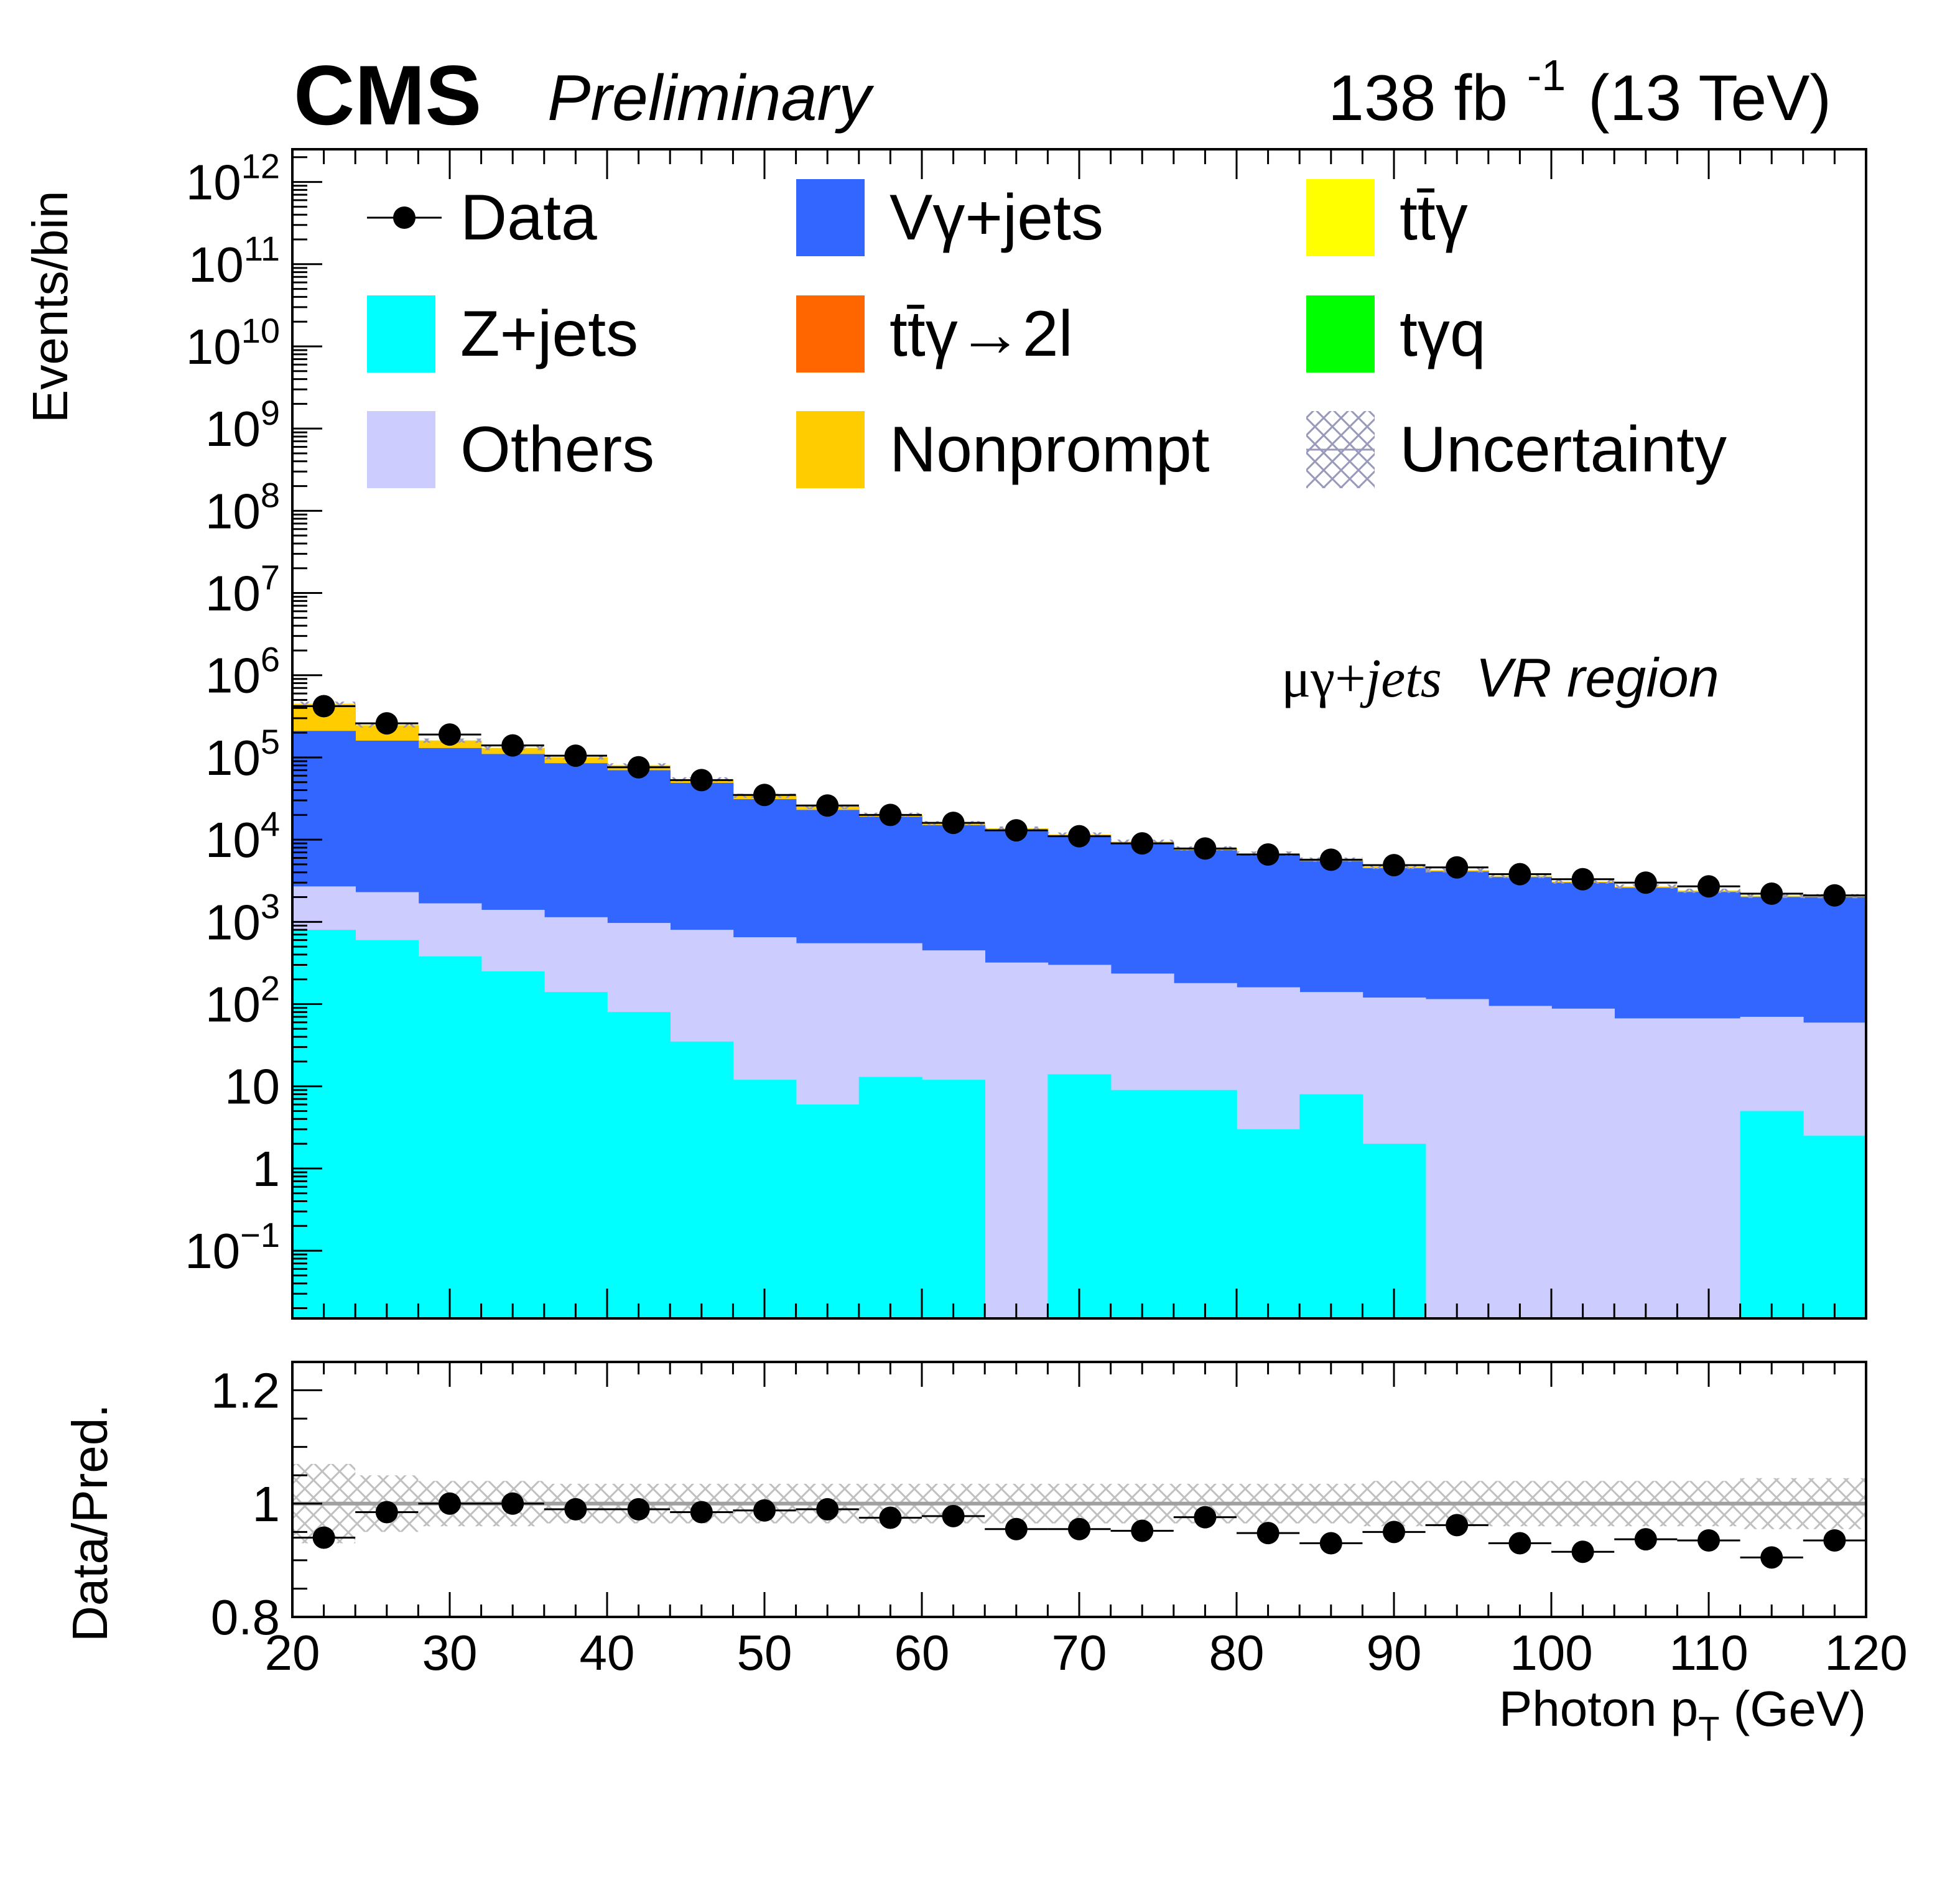 This screenshot has height=1880, width=1960. I want to click on x-tick-label: 60, so click(922, 1653).